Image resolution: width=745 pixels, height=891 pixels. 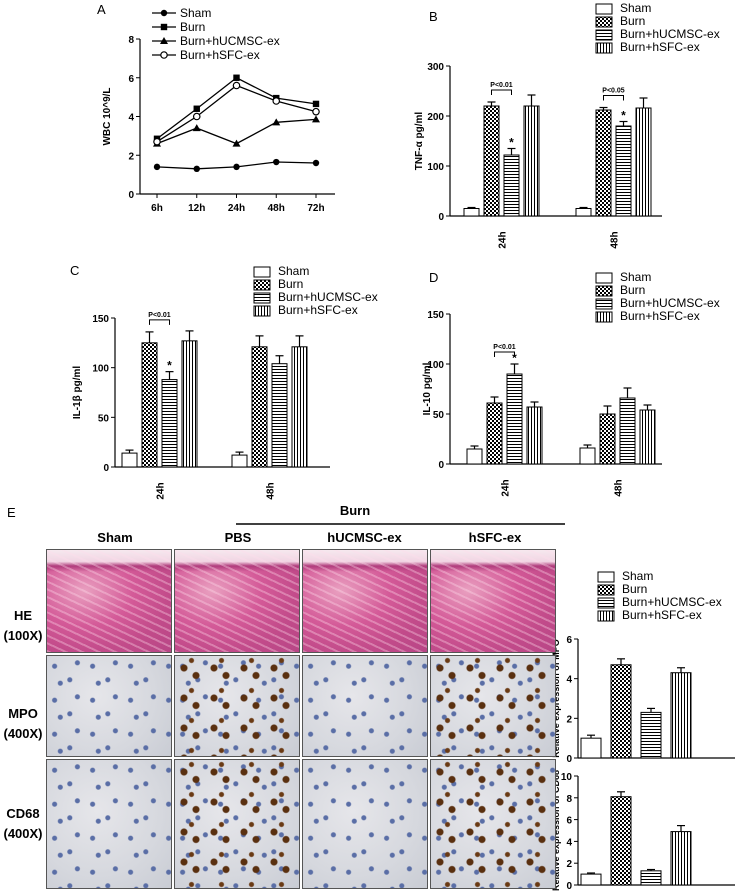 What do you see at coordinates (100, 319) in the screenshot?
I see `panel-c-ytick-label: 150` at bounding box center [100, 319].